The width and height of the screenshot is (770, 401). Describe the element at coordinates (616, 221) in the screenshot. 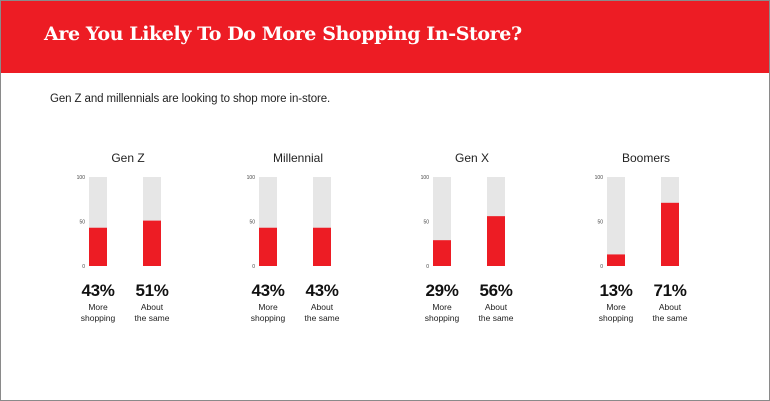

I see `bar-track` at that location.